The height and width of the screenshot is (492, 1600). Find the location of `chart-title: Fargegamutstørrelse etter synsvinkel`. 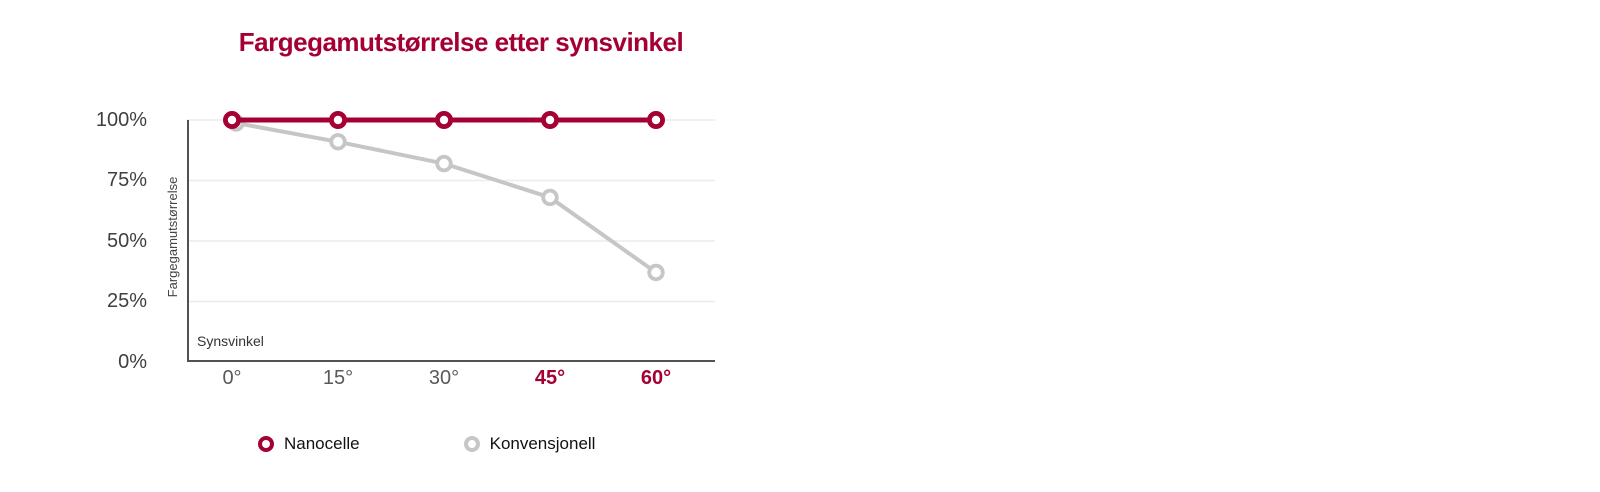

chart-title: Fargegamutstørrelse etter synsvinkel is located at coordinates (461, 42).